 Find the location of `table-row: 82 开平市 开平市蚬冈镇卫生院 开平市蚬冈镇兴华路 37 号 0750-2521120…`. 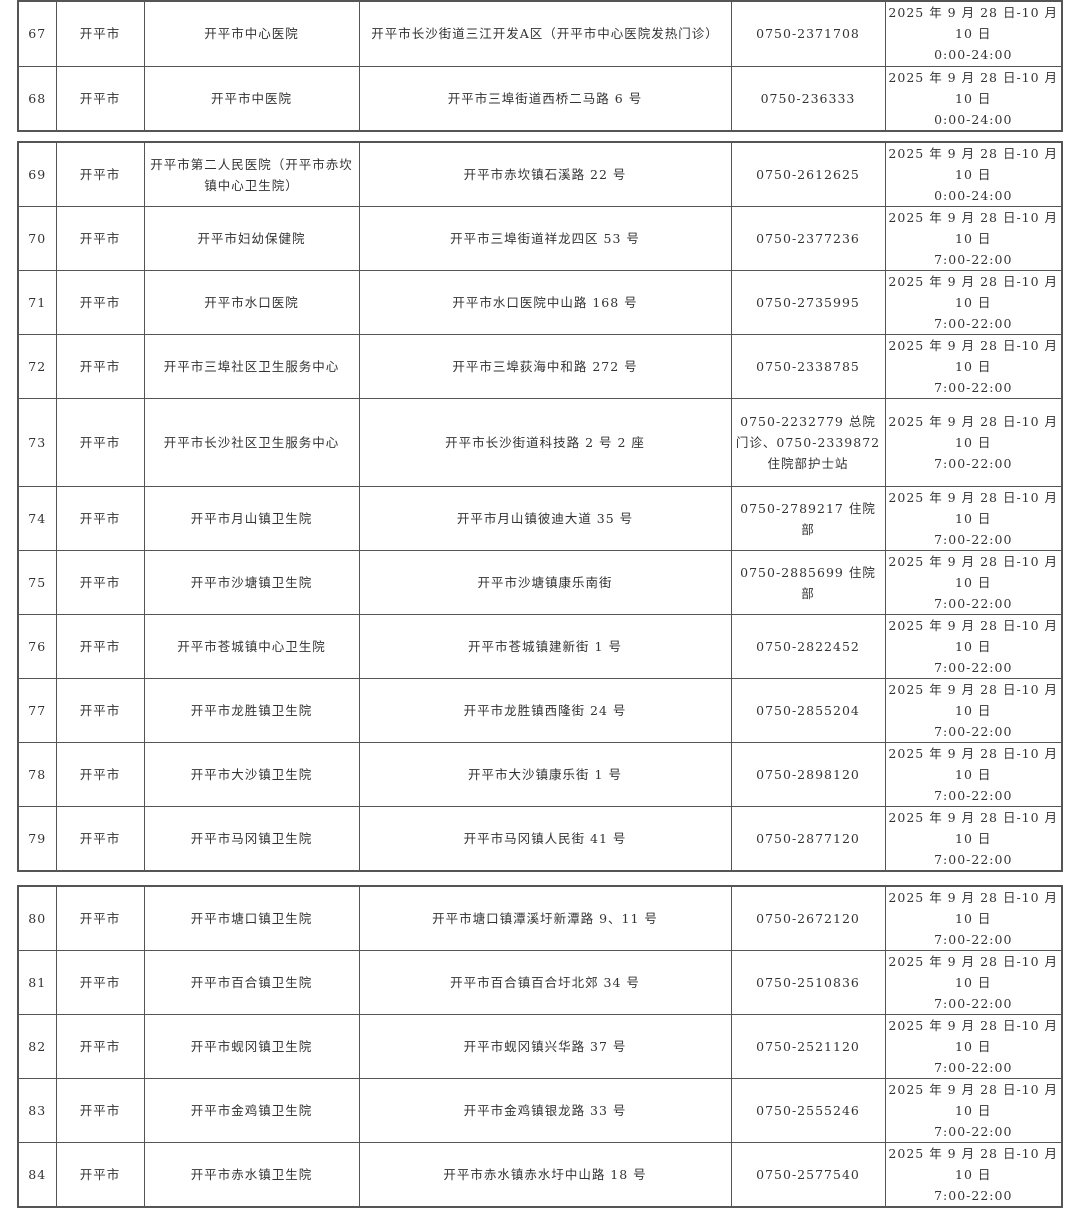

table-row: 82 开平市 开平市蚬冈镇卫生院 开平市蚬冈镇兴华路 37 号 0750-2521120… is located at coordinates (540, 1046).